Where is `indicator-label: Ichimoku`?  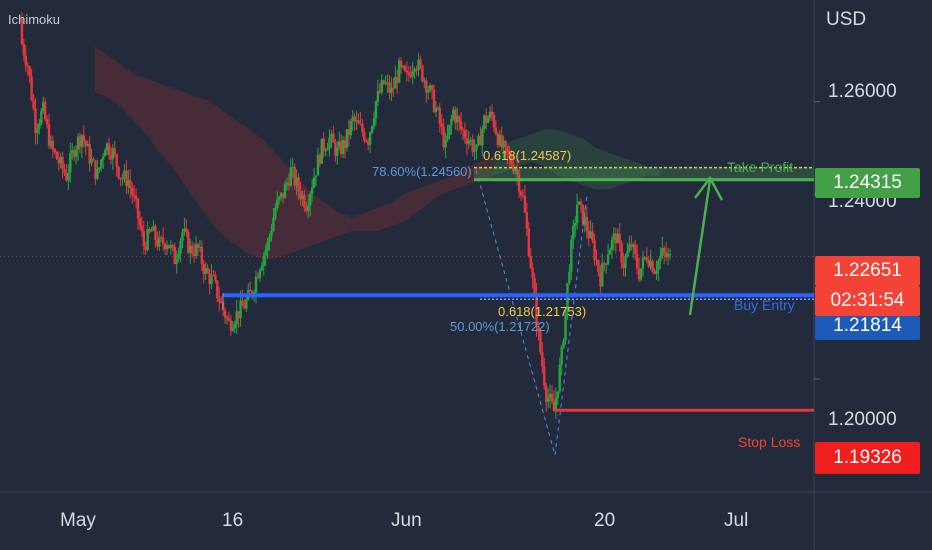 indicator-label: Ichimoku is located at coordinates (34, 19).